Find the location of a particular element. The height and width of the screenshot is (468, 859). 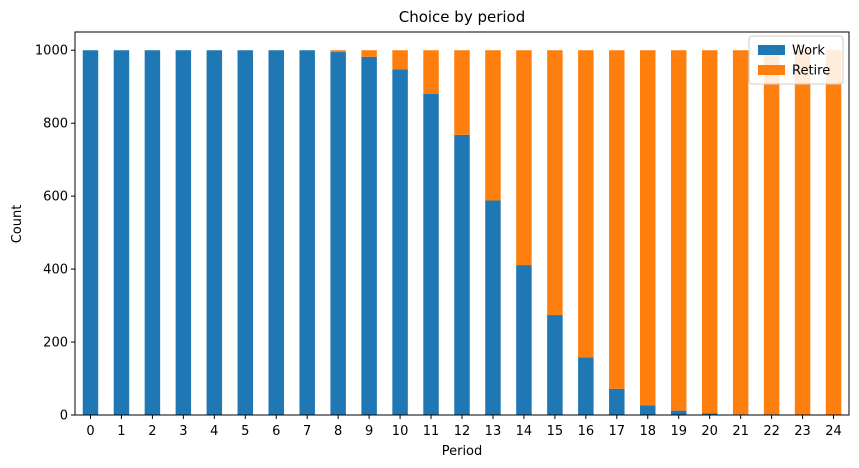

y-tick-label: 200 is located at coordinates (55, 343).